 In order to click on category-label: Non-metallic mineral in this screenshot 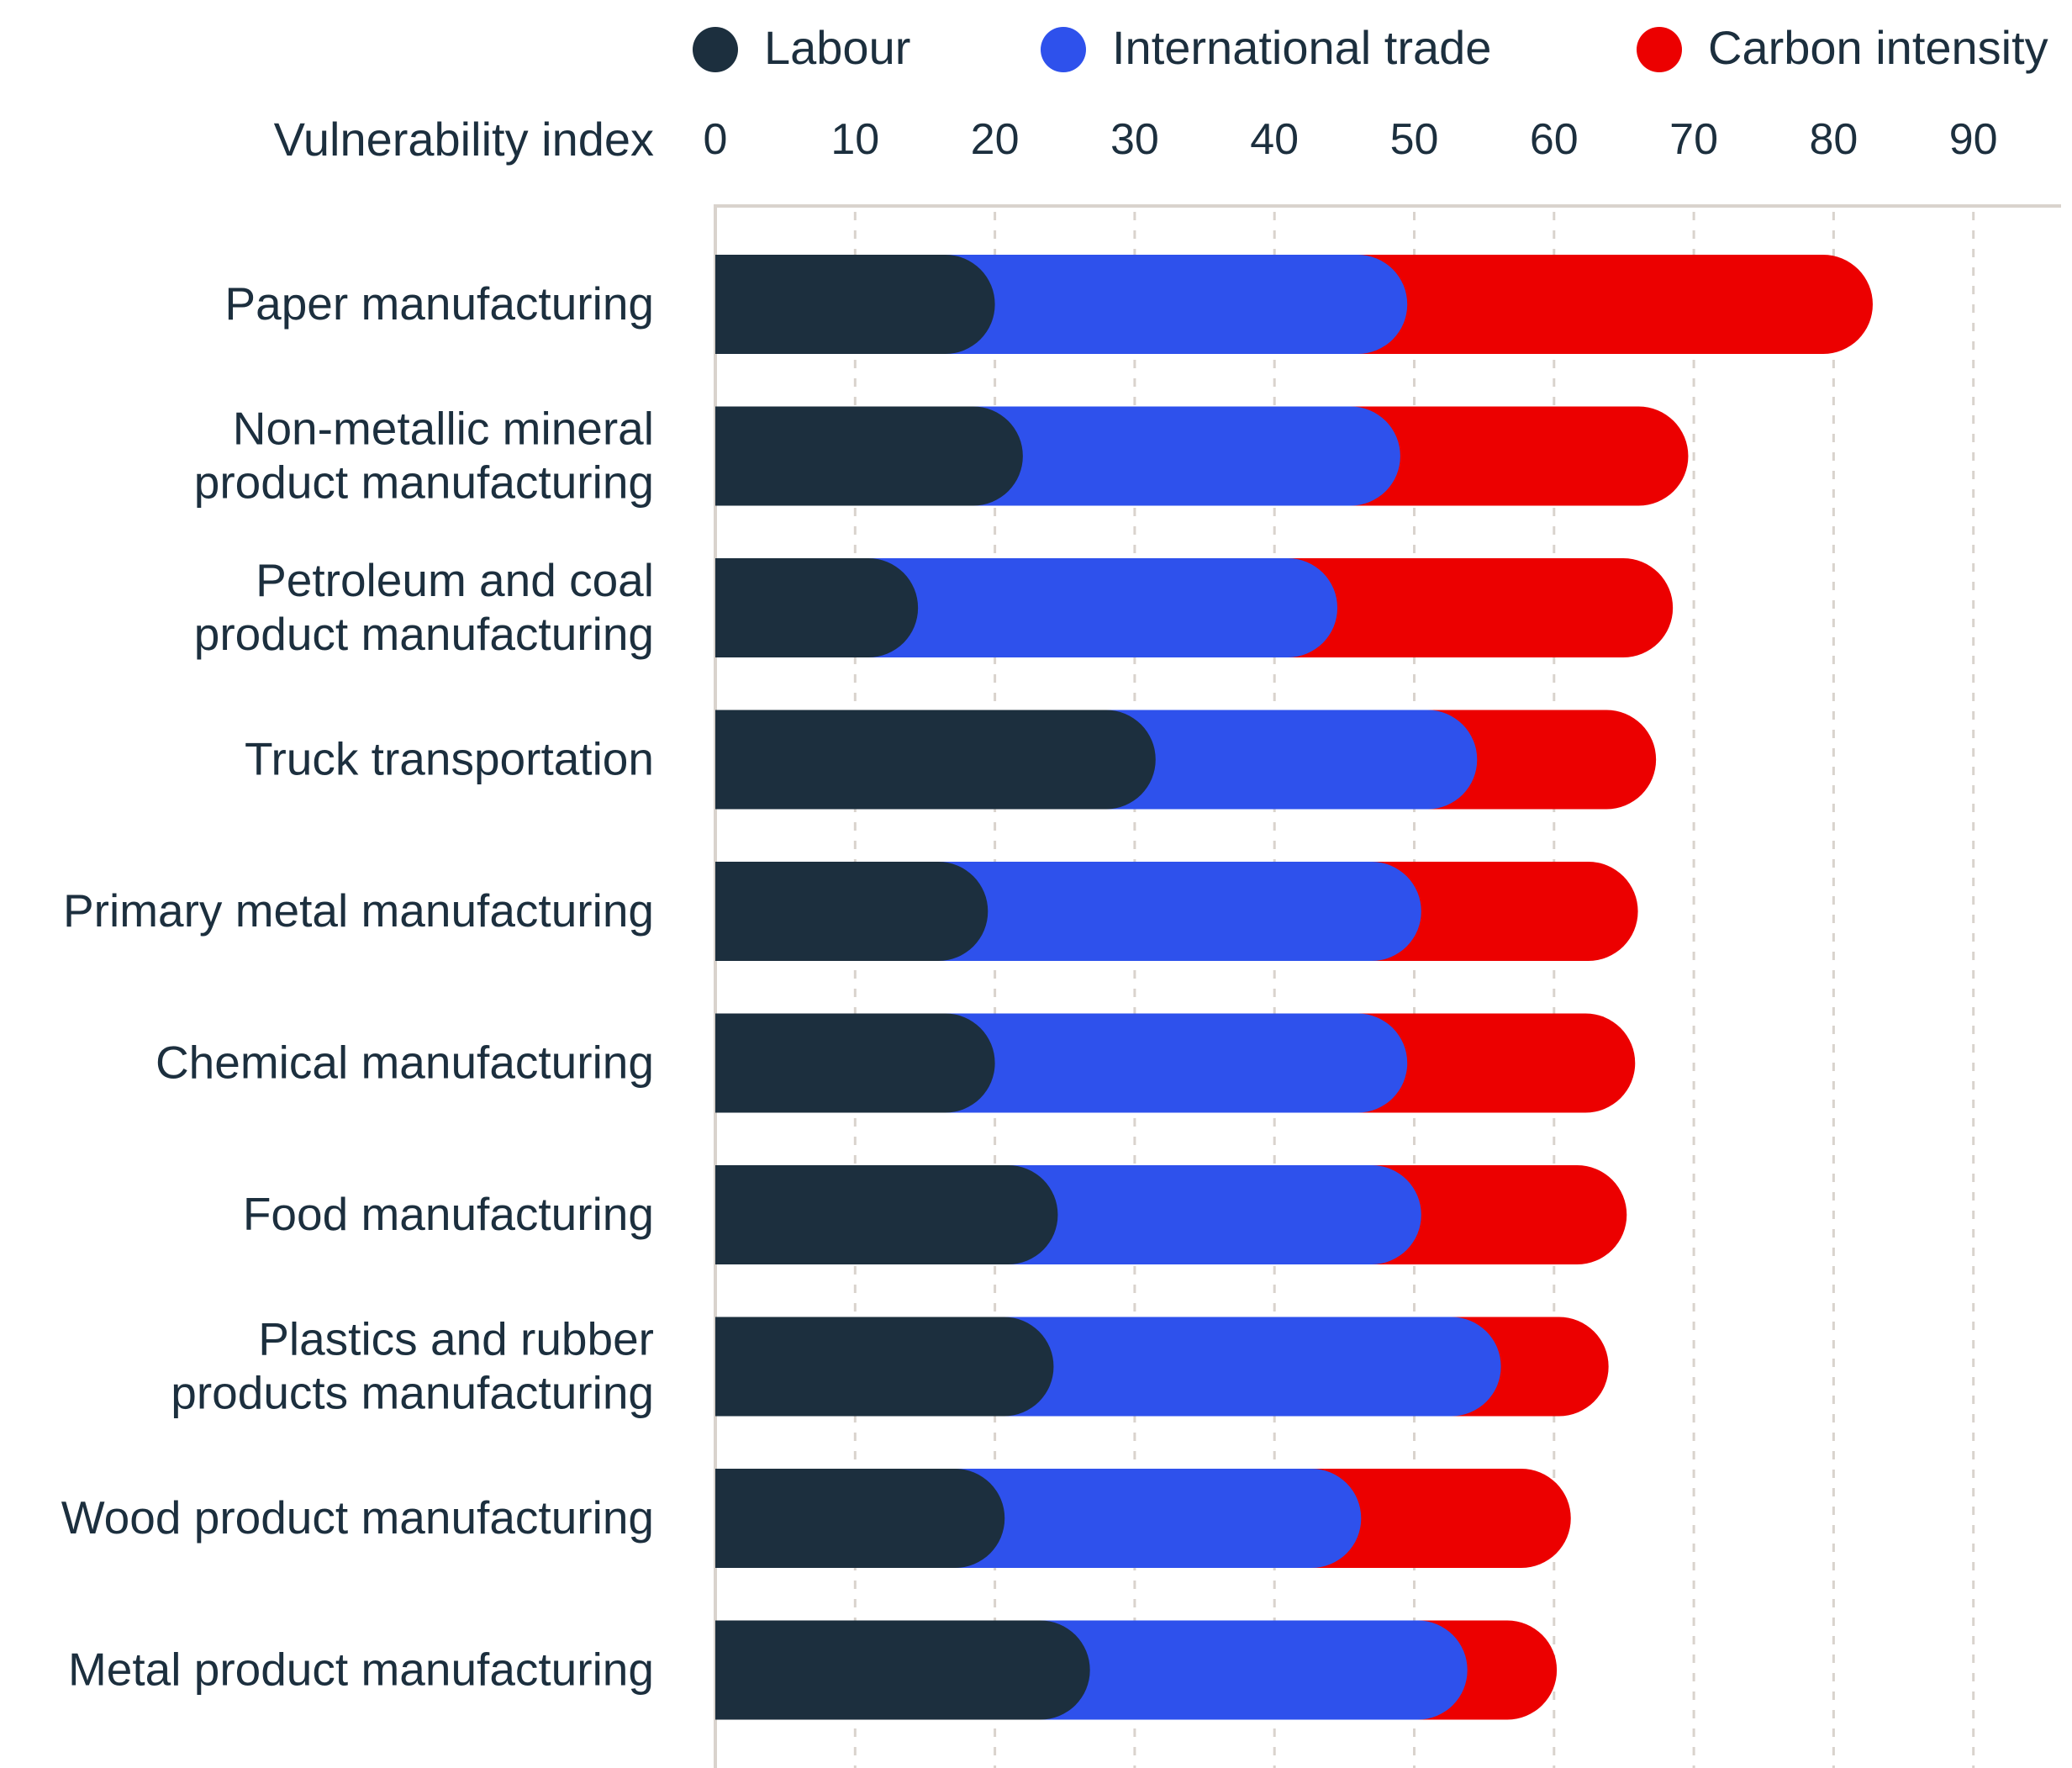, I will do `click(443, 429)`.